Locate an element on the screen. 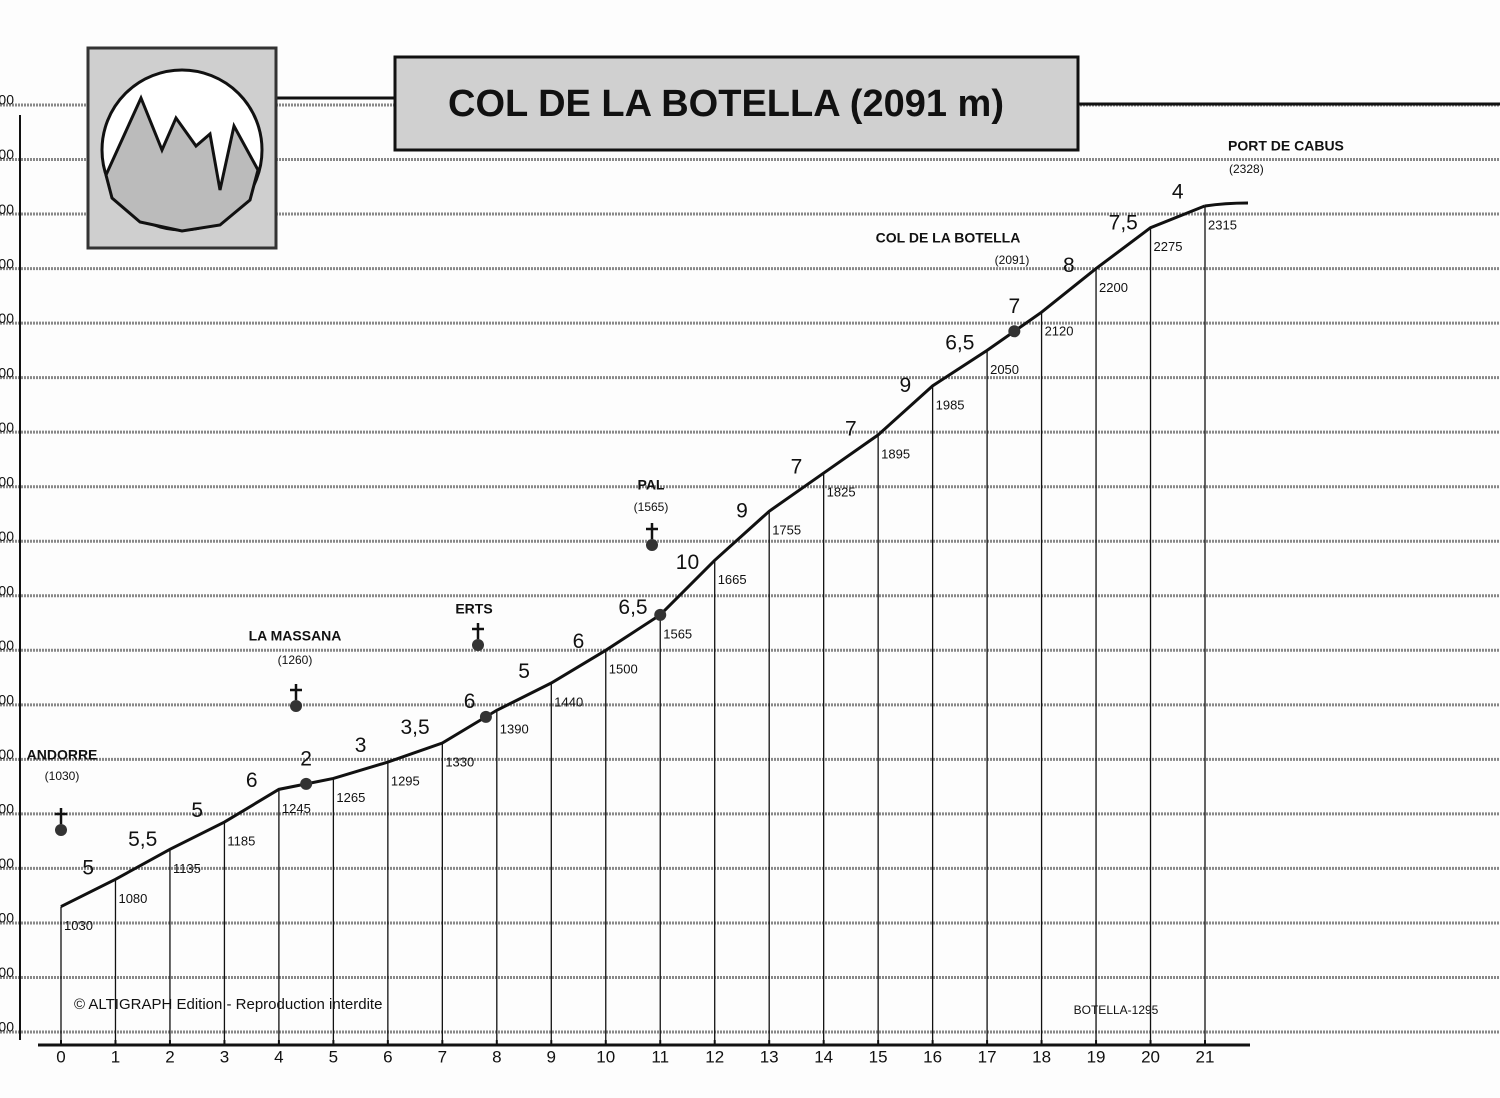  x-tick-label: 2 is located at coordinates (169, 1056).